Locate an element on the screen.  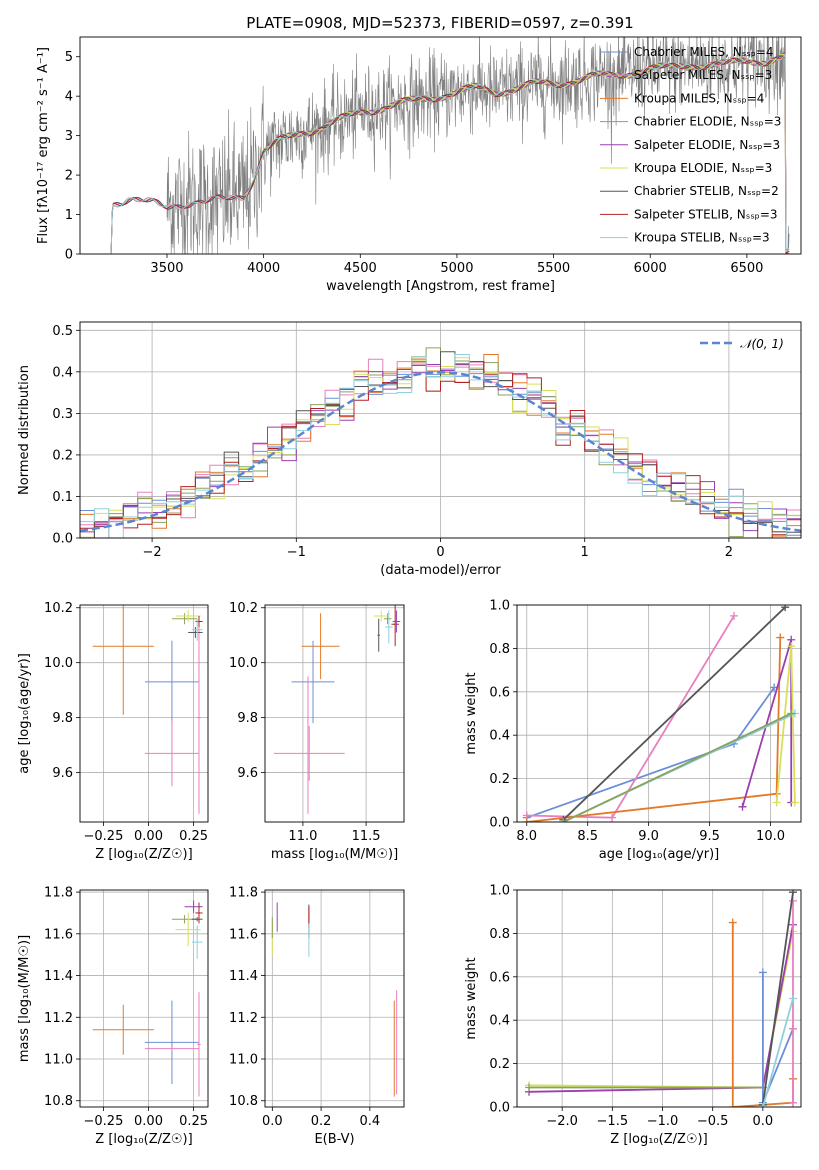
legend-entry: Kroupa STELIB, Nₛₛₚ=3 is located at coordinates (702, 238).